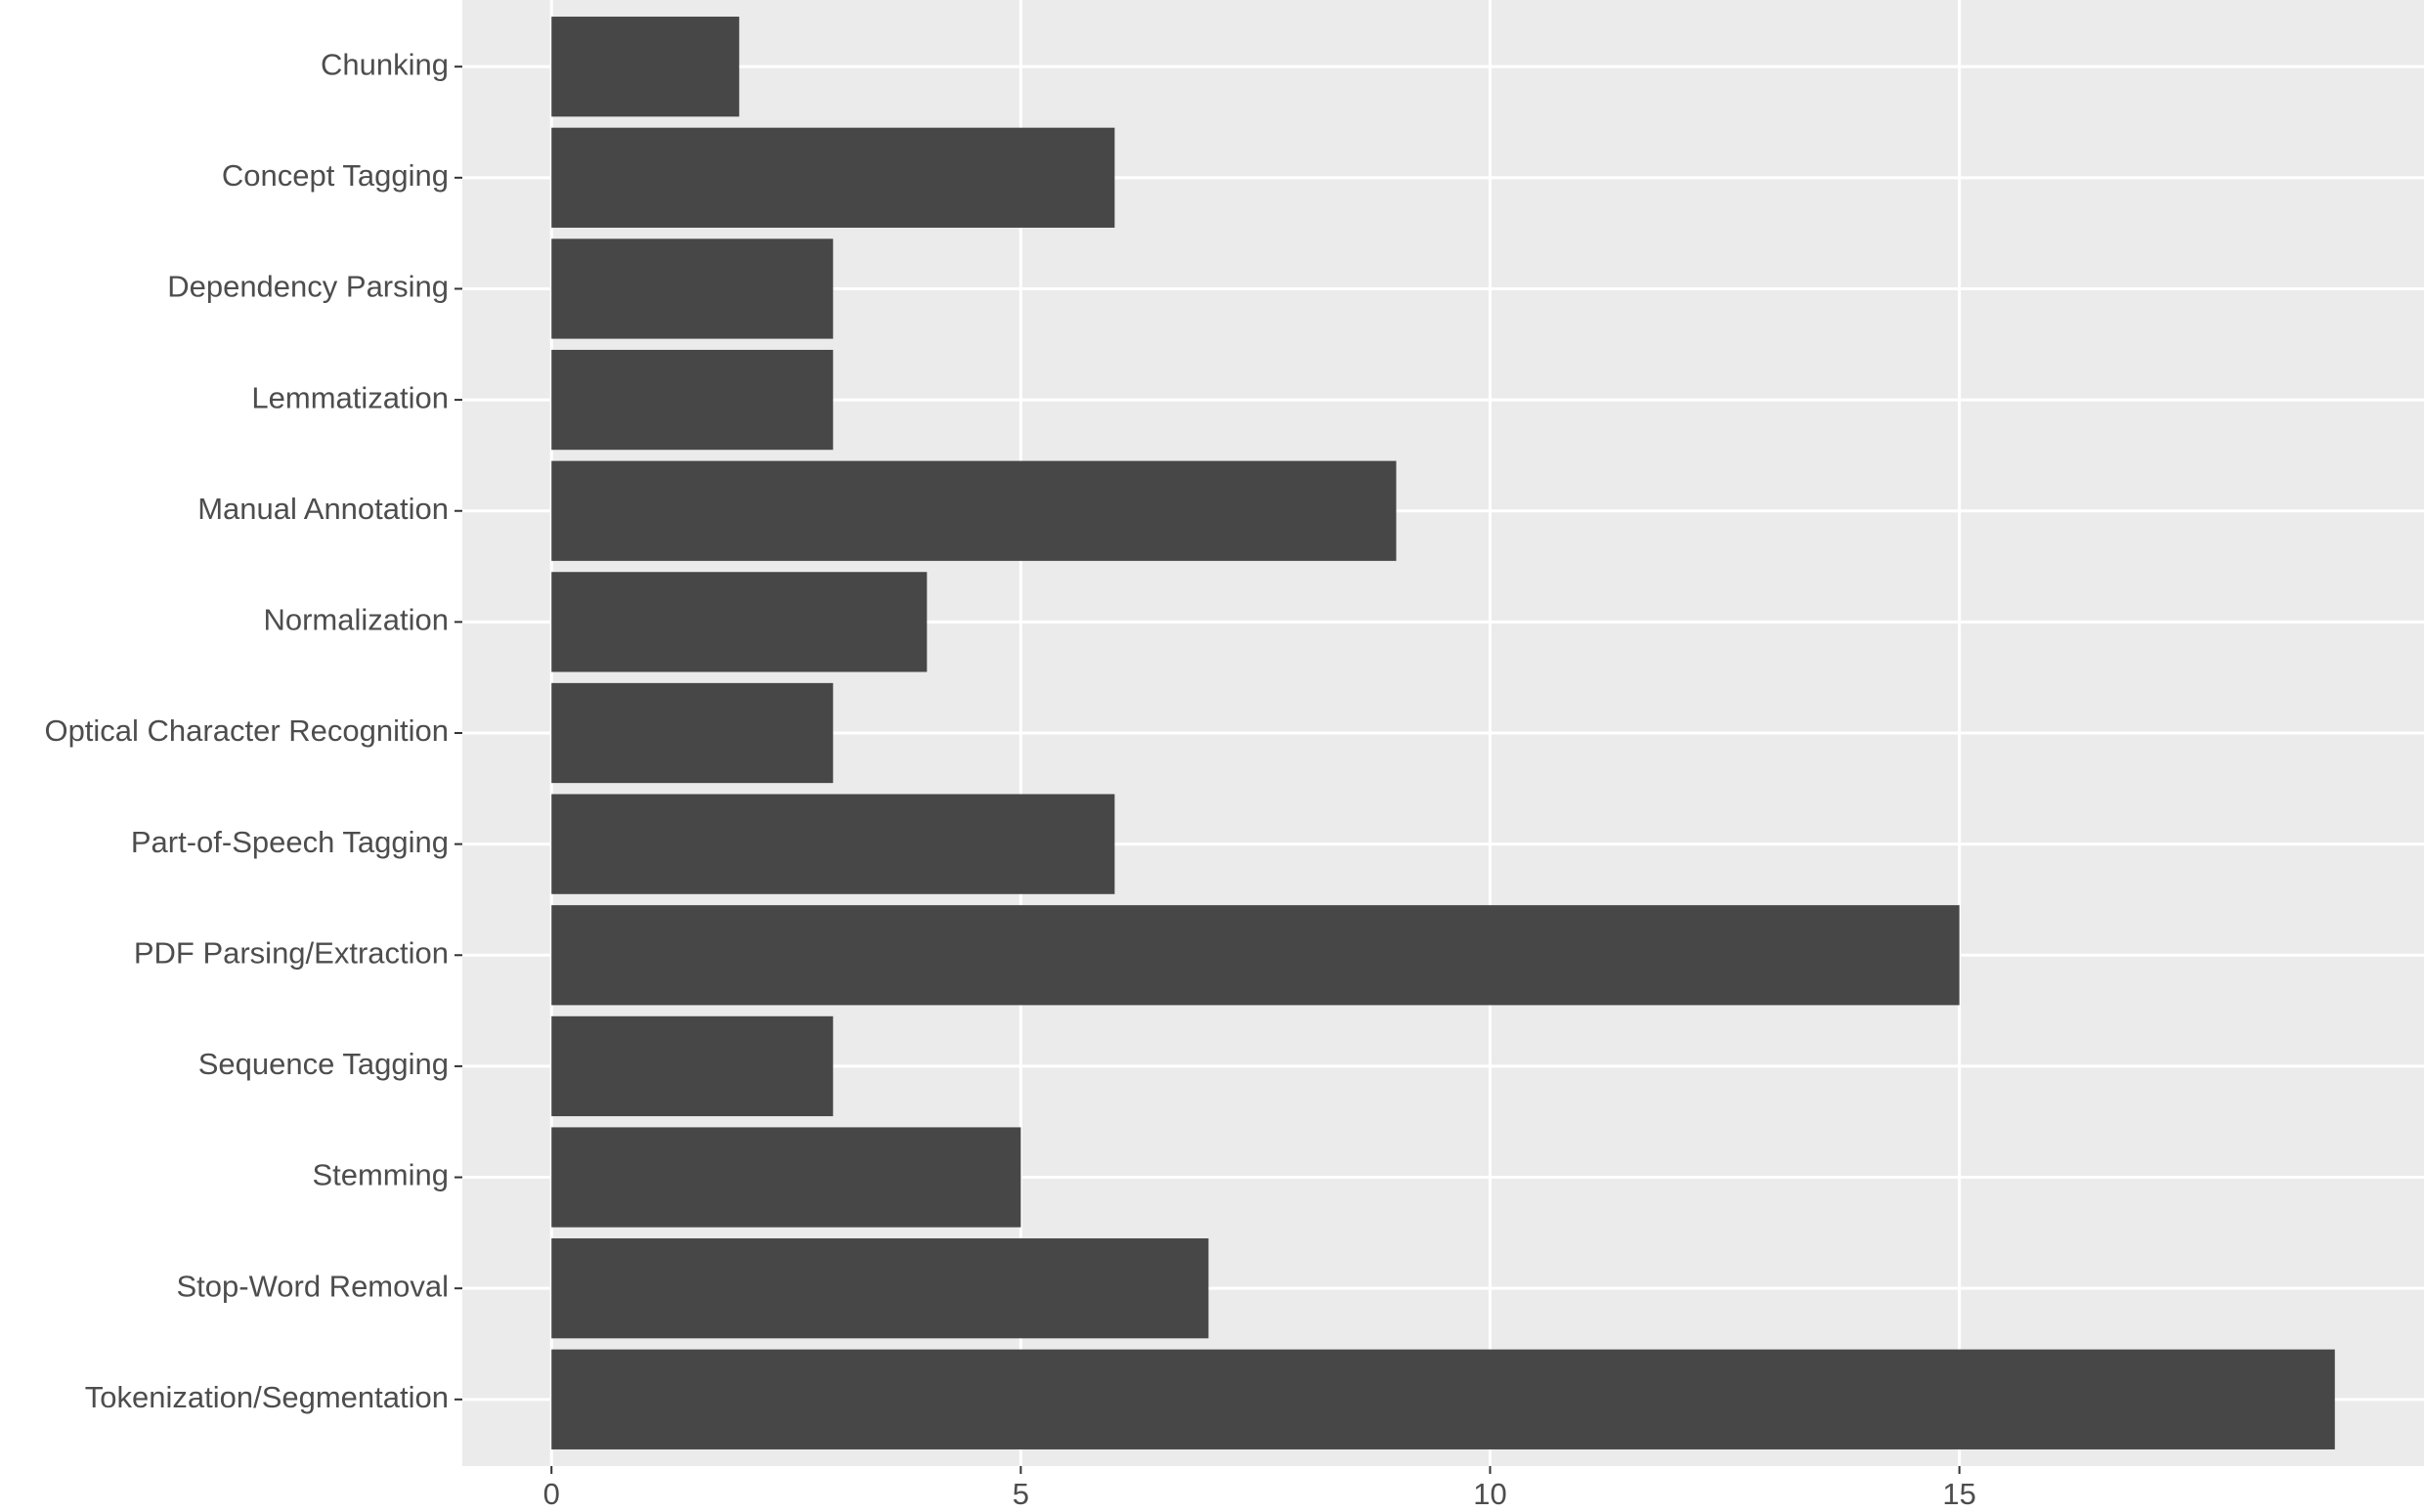 This screenshot has width=2424, height=1512. What do you see at coordinates (290, 842) in the screenshot?
I see `y-tick-label: Part-of-Speech Tagging` at bounding box center [290, 842].